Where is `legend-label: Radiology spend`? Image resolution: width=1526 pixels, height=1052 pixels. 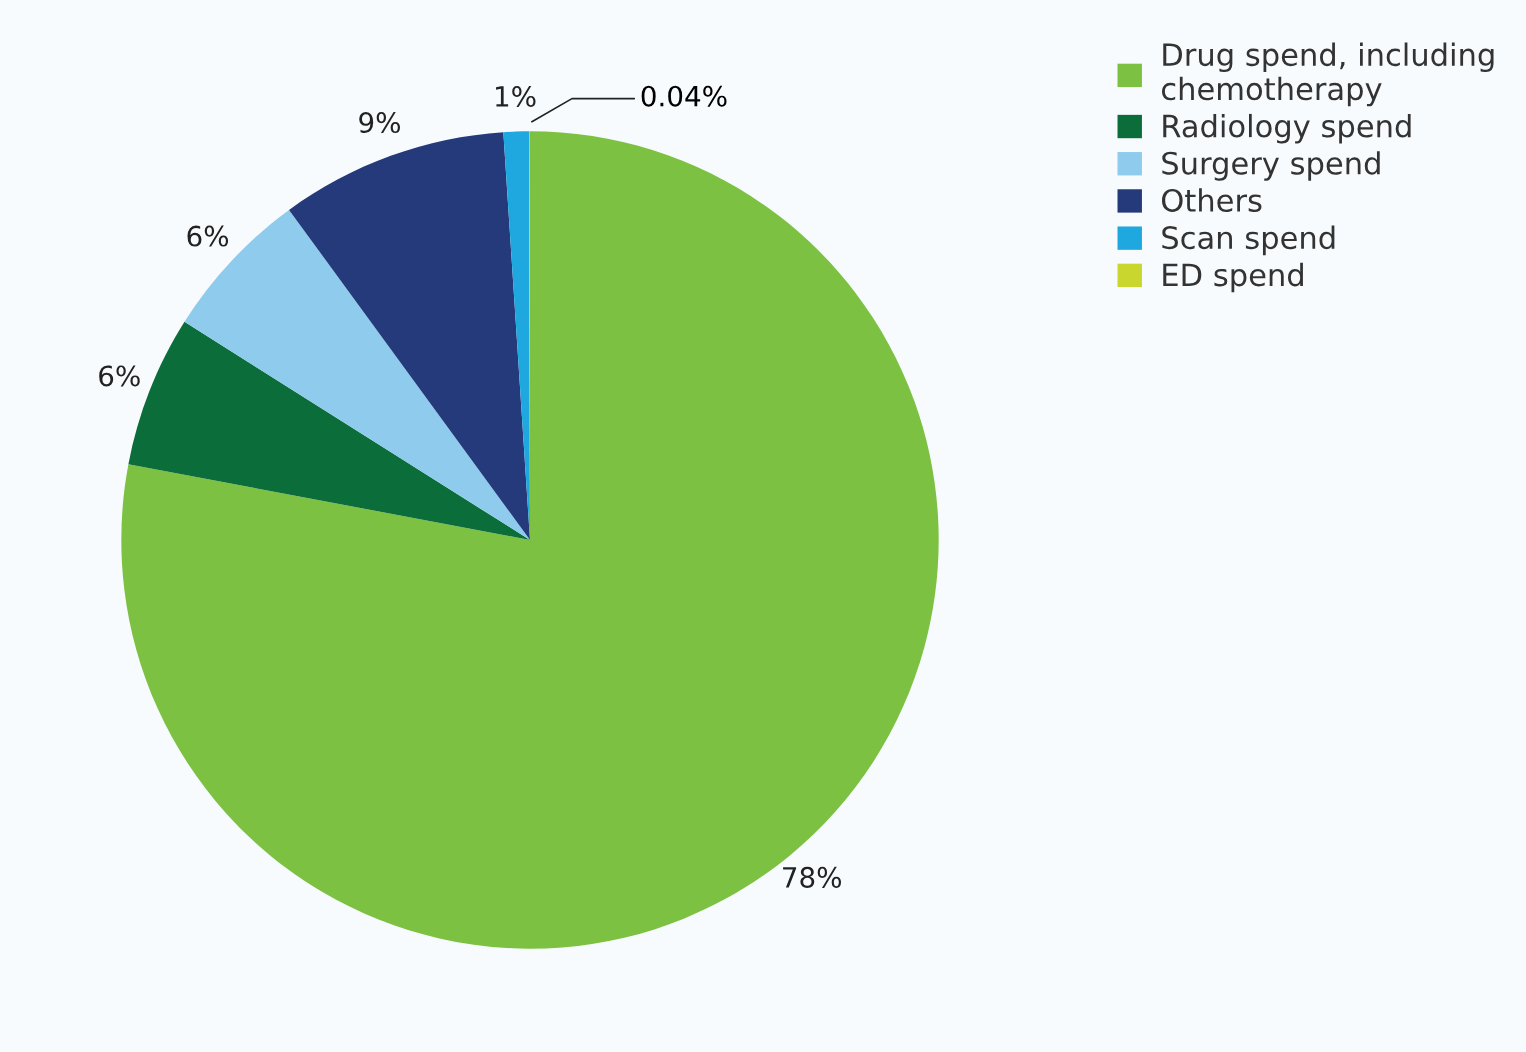
legend-label: Radiology spend is located at coordinates (1287, 128).